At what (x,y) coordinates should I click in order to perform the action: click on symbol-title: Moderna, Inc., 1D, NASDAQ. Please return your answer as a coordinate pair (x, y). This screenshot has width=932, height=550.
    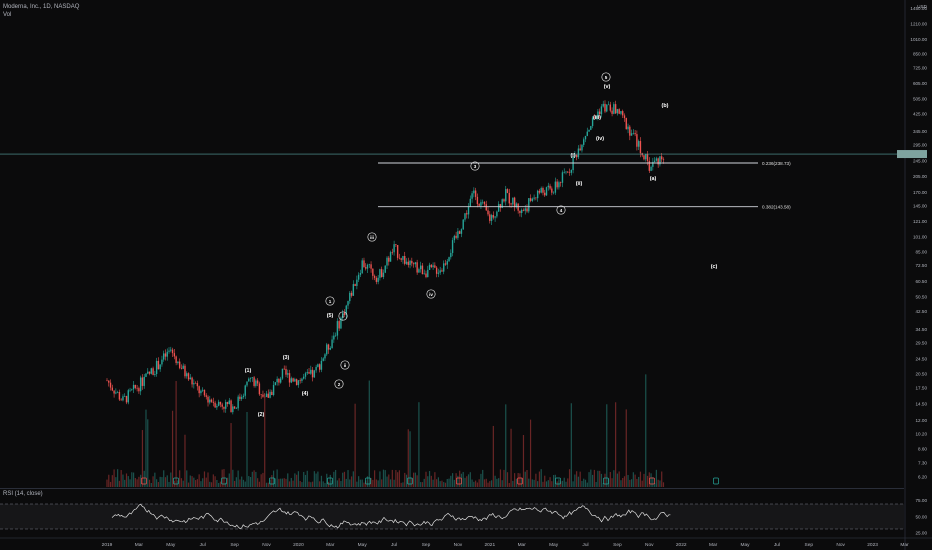
    Looking at the image, I should click on (41, 7).